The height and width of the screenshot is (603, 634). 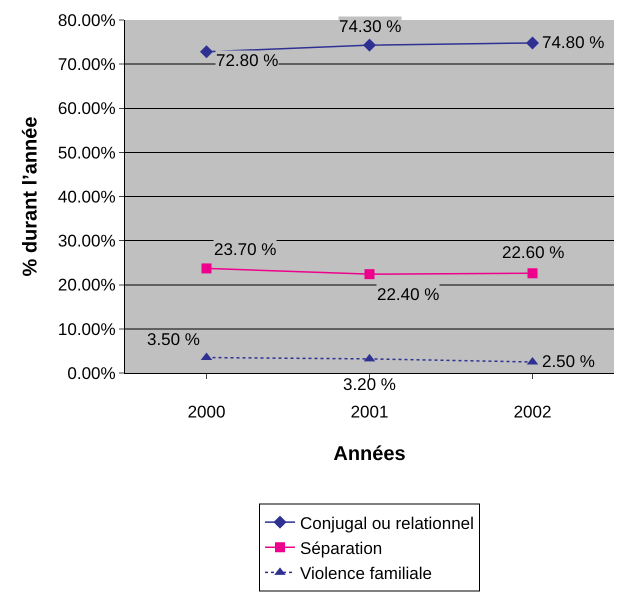 What do you see at coordinates (87, 196) in the screenshot?
I see `y-tick-label: 40.00%` at bounding box center [87, 196].